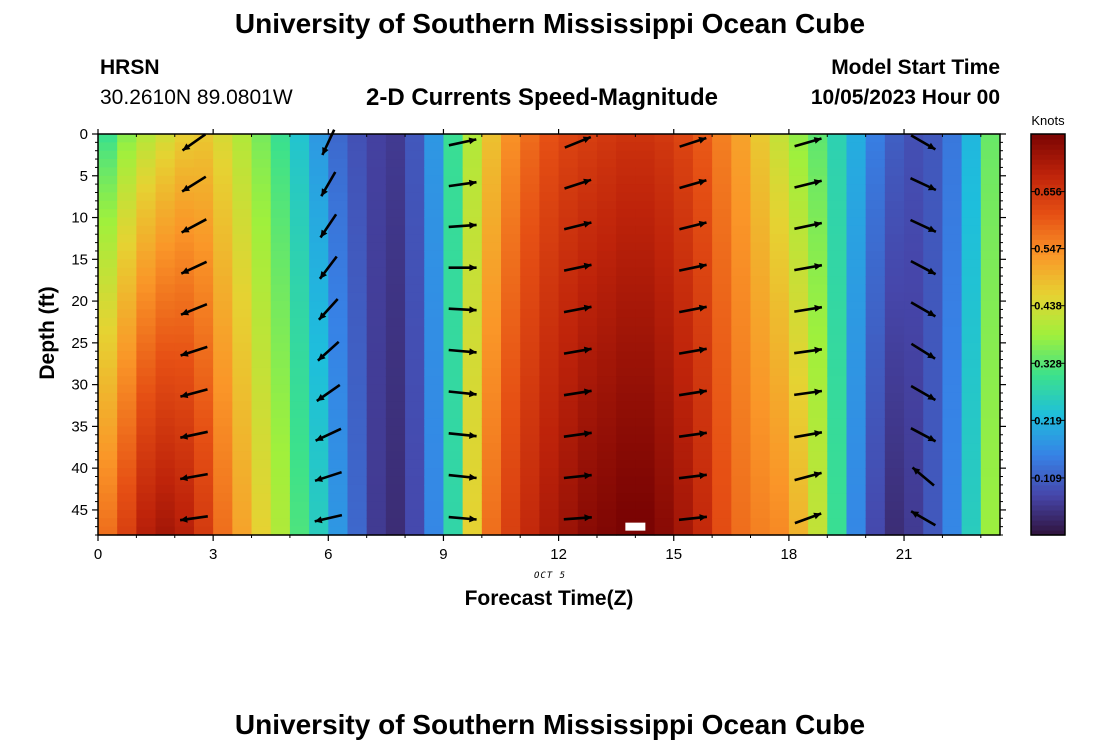 The width and height of the screenshot is (1100, 750). What do you see at coordinates (84, 134) in the screenshot?
I see `y-tick-label: 0` at bounding box center [84, 134].